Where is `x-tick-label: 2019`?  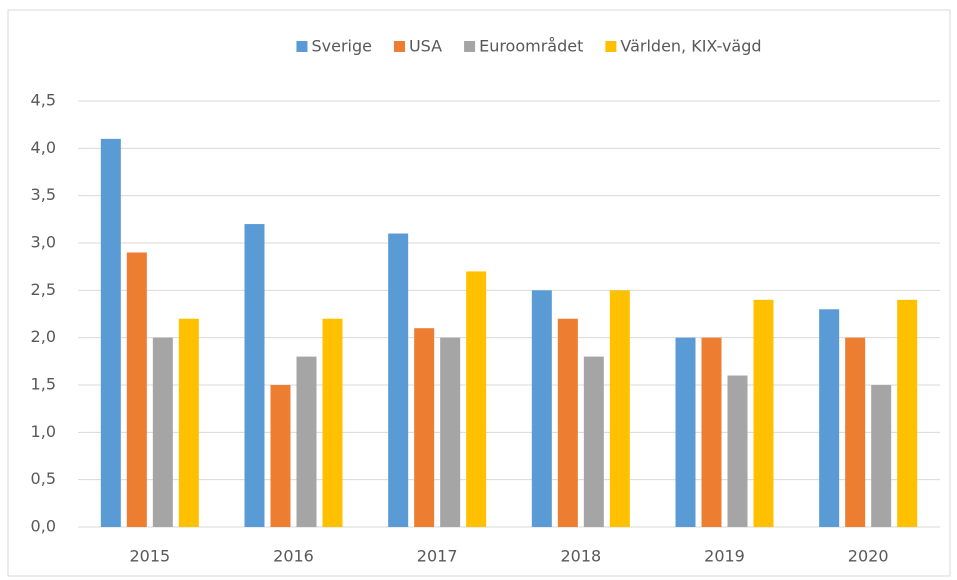
x-tick-label: 2019 is located at coordinates (724, 556).